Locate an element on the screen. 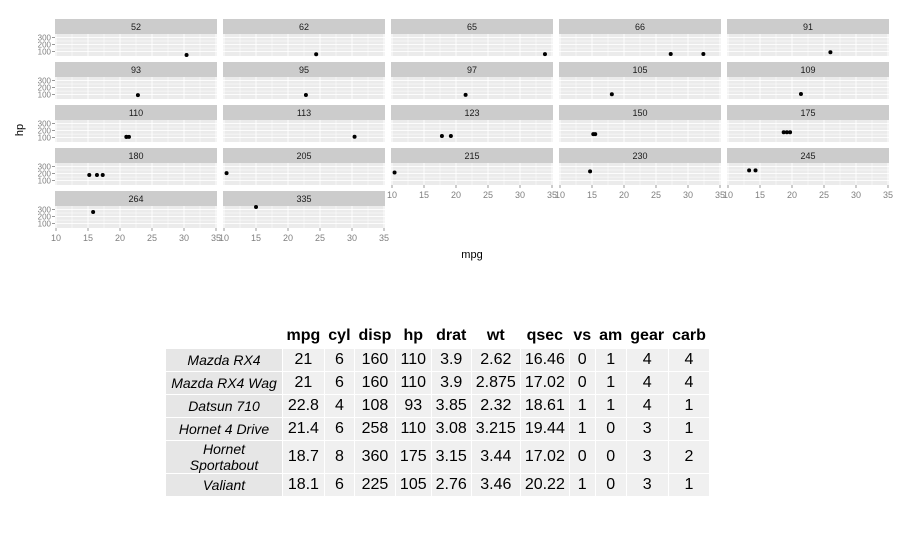 The height and width of the screenshot is (545, 909). table-cell: 21.4 is located at coordinates (303, 429).